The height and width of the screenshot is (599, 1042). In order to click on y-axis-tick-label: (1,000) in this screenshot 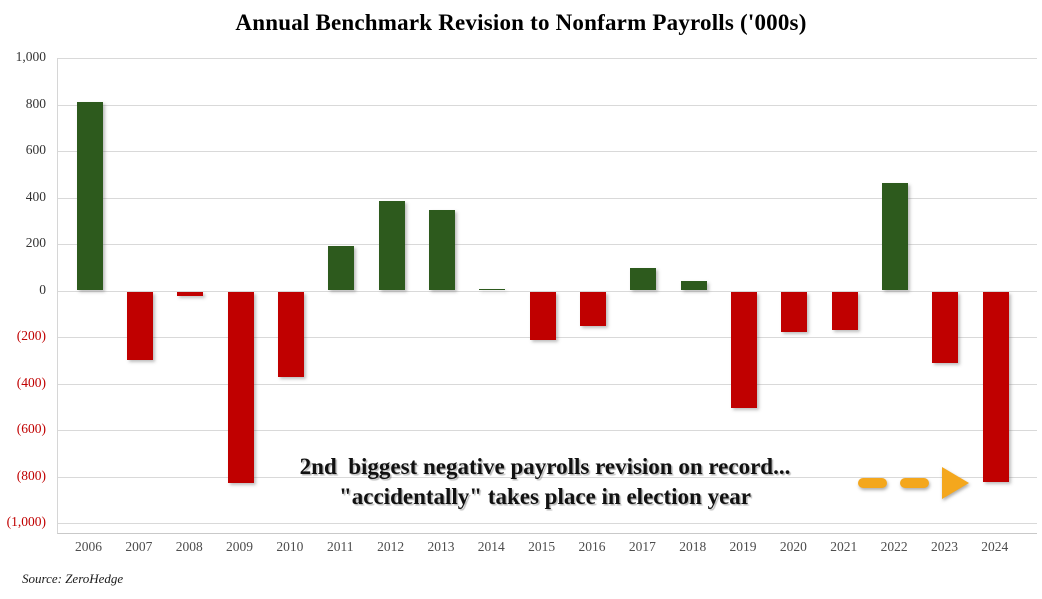, I will do `click(26, 521)`.